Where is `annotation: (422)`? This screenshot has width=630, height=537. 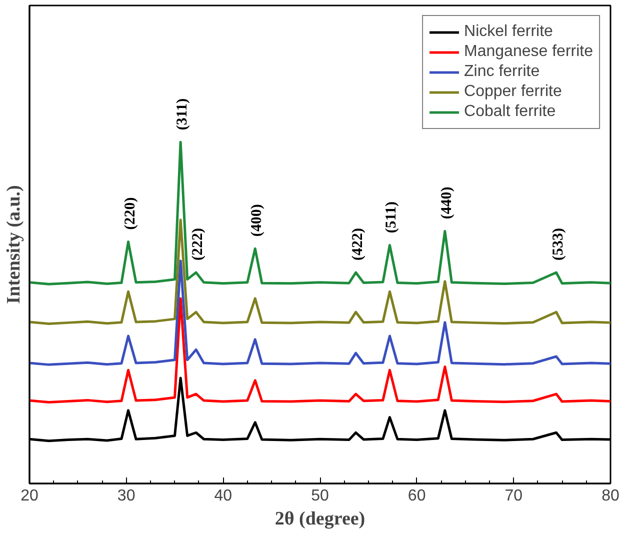
annotation: (422) is located at coordinates (358, 244).